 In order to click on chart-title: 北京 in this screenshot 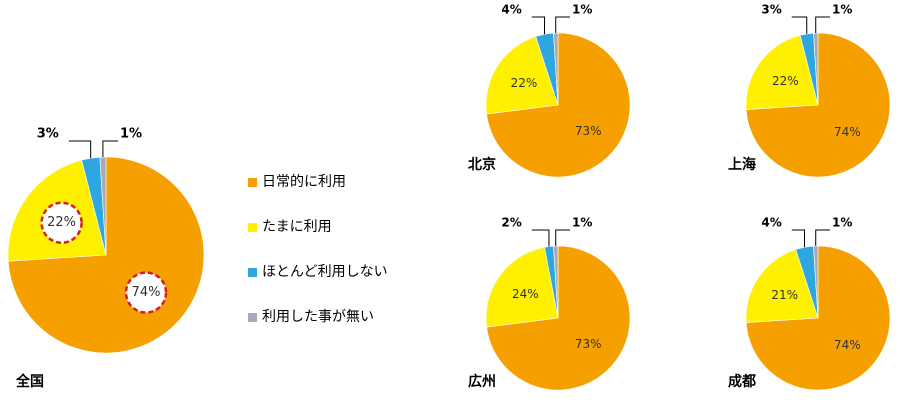, I will do `click(482, 164)`.